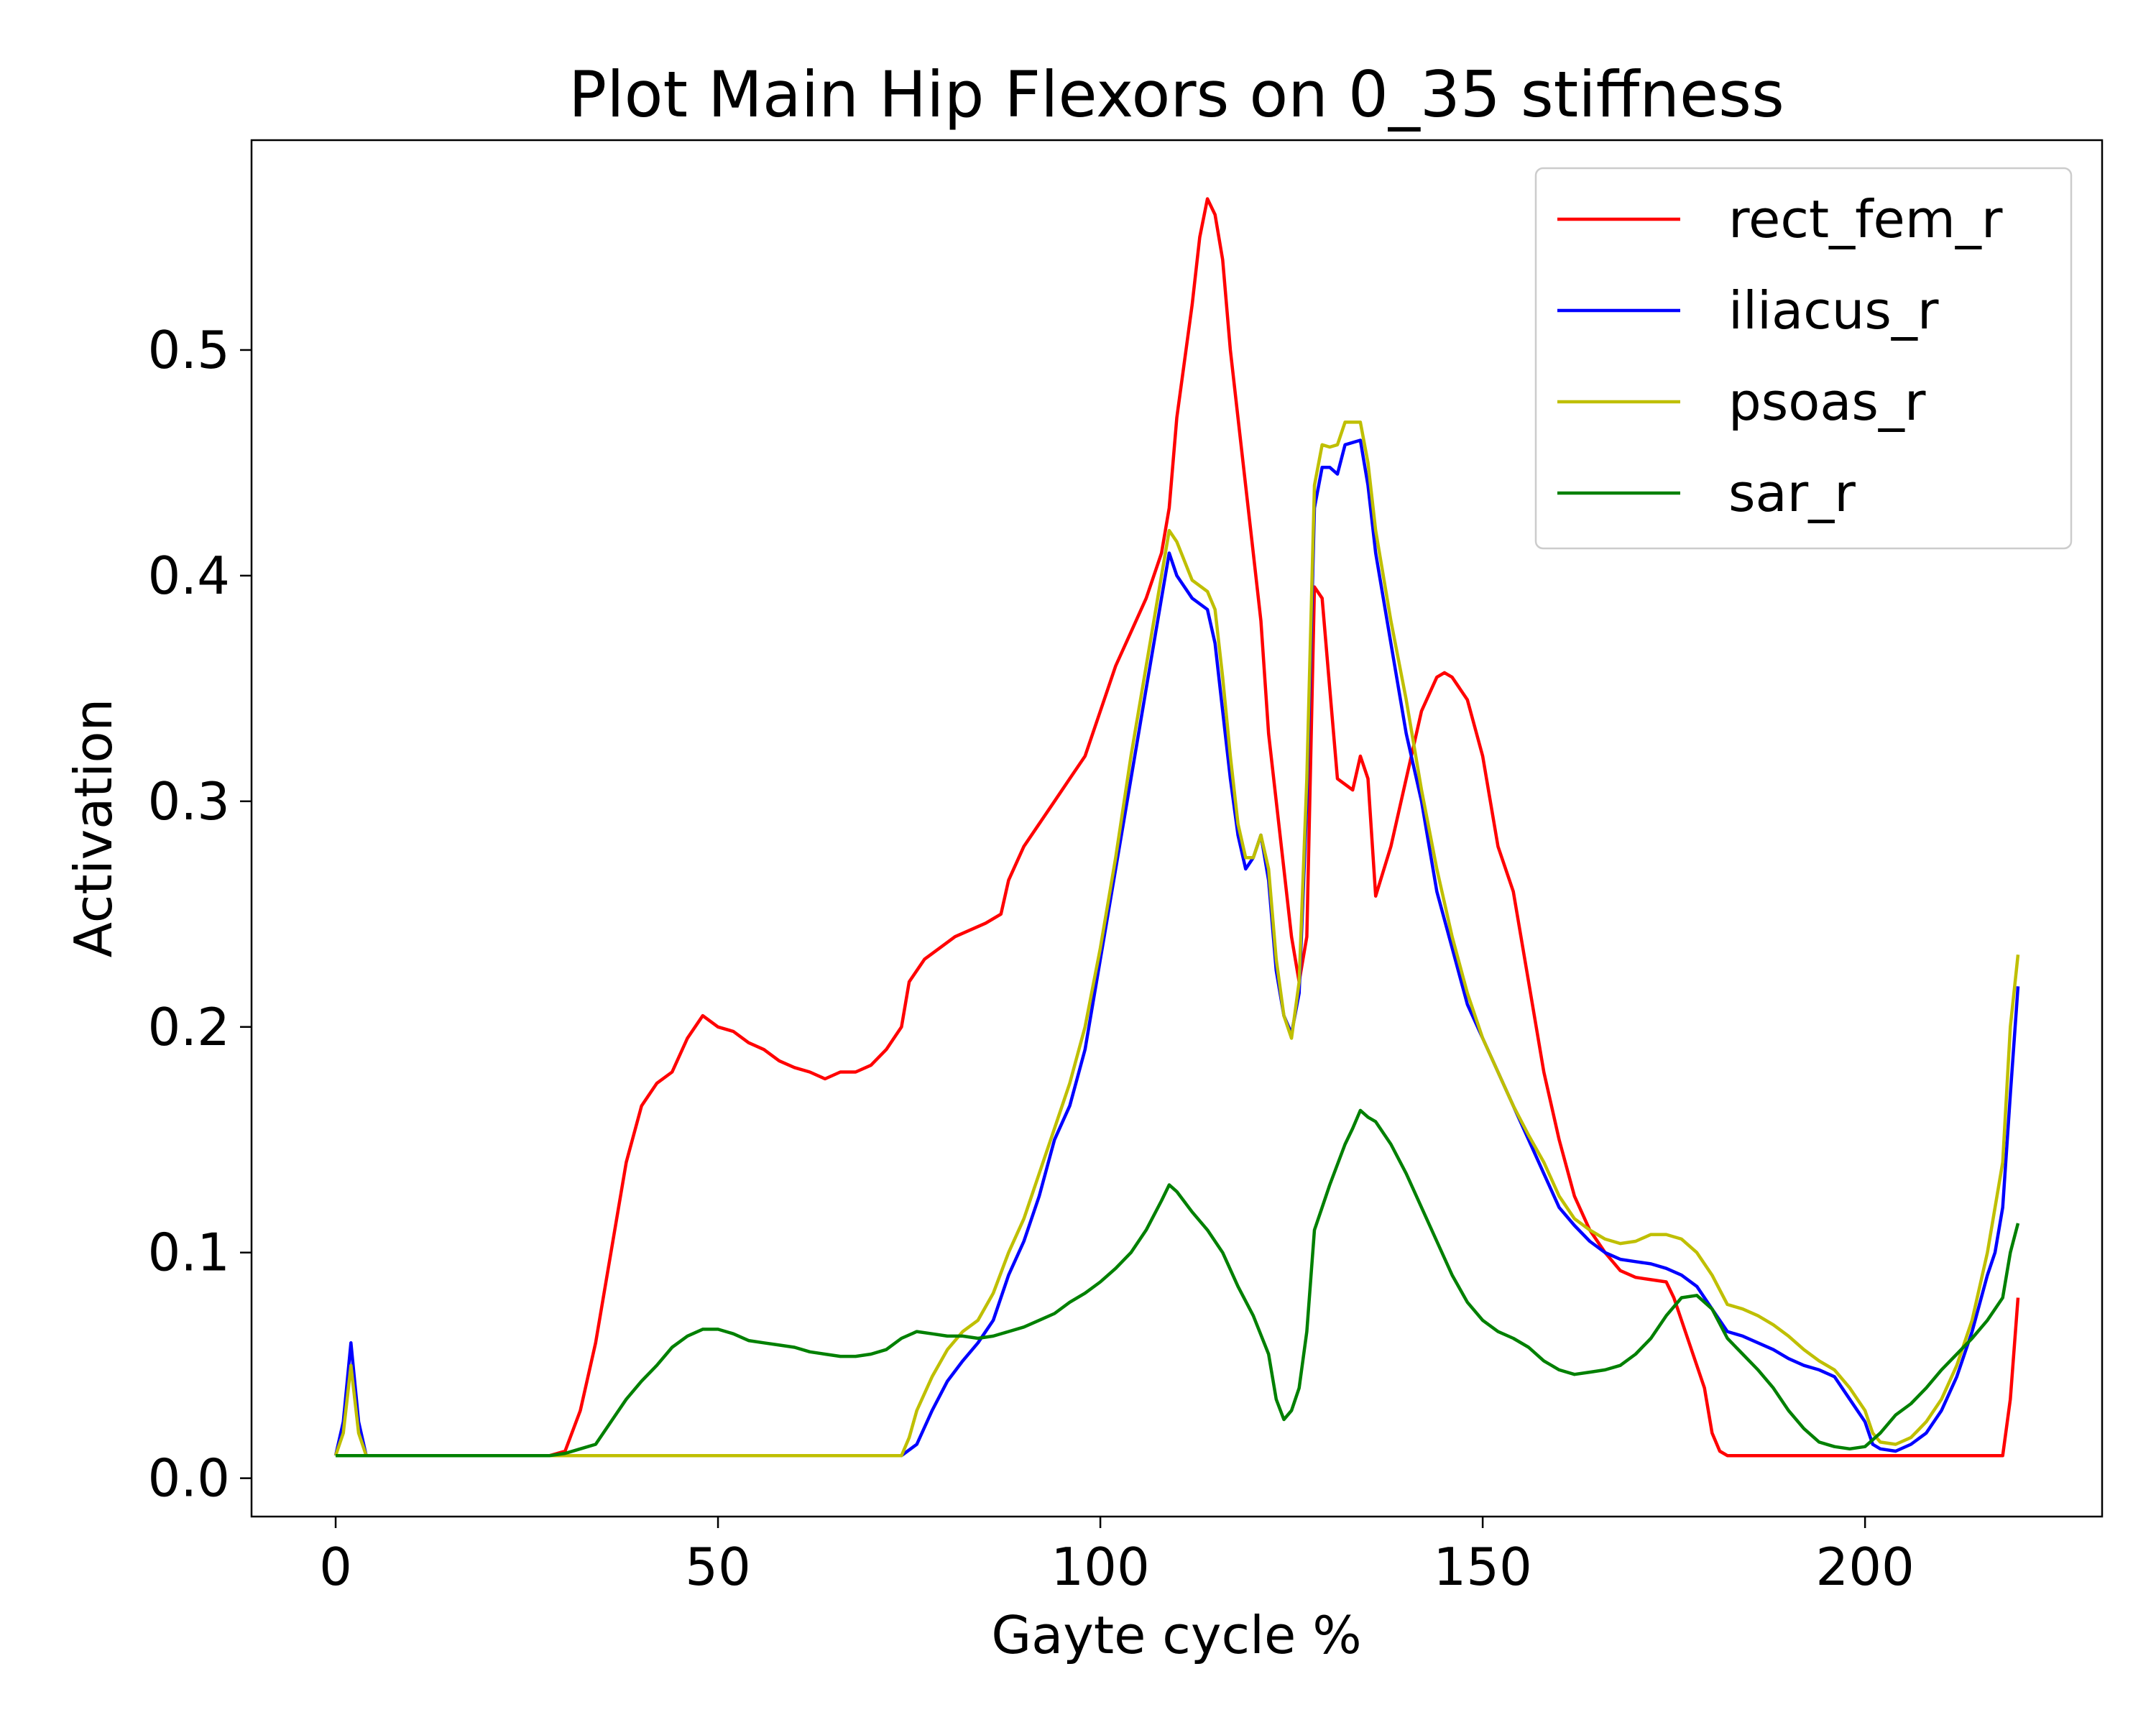 Image resolution: width=2156 pixels, height=1725 pixels. Describe the element at coordinates (1176, 1635) in the screenshot. I see `x-axis-label: Gayte cycle %` at that location.